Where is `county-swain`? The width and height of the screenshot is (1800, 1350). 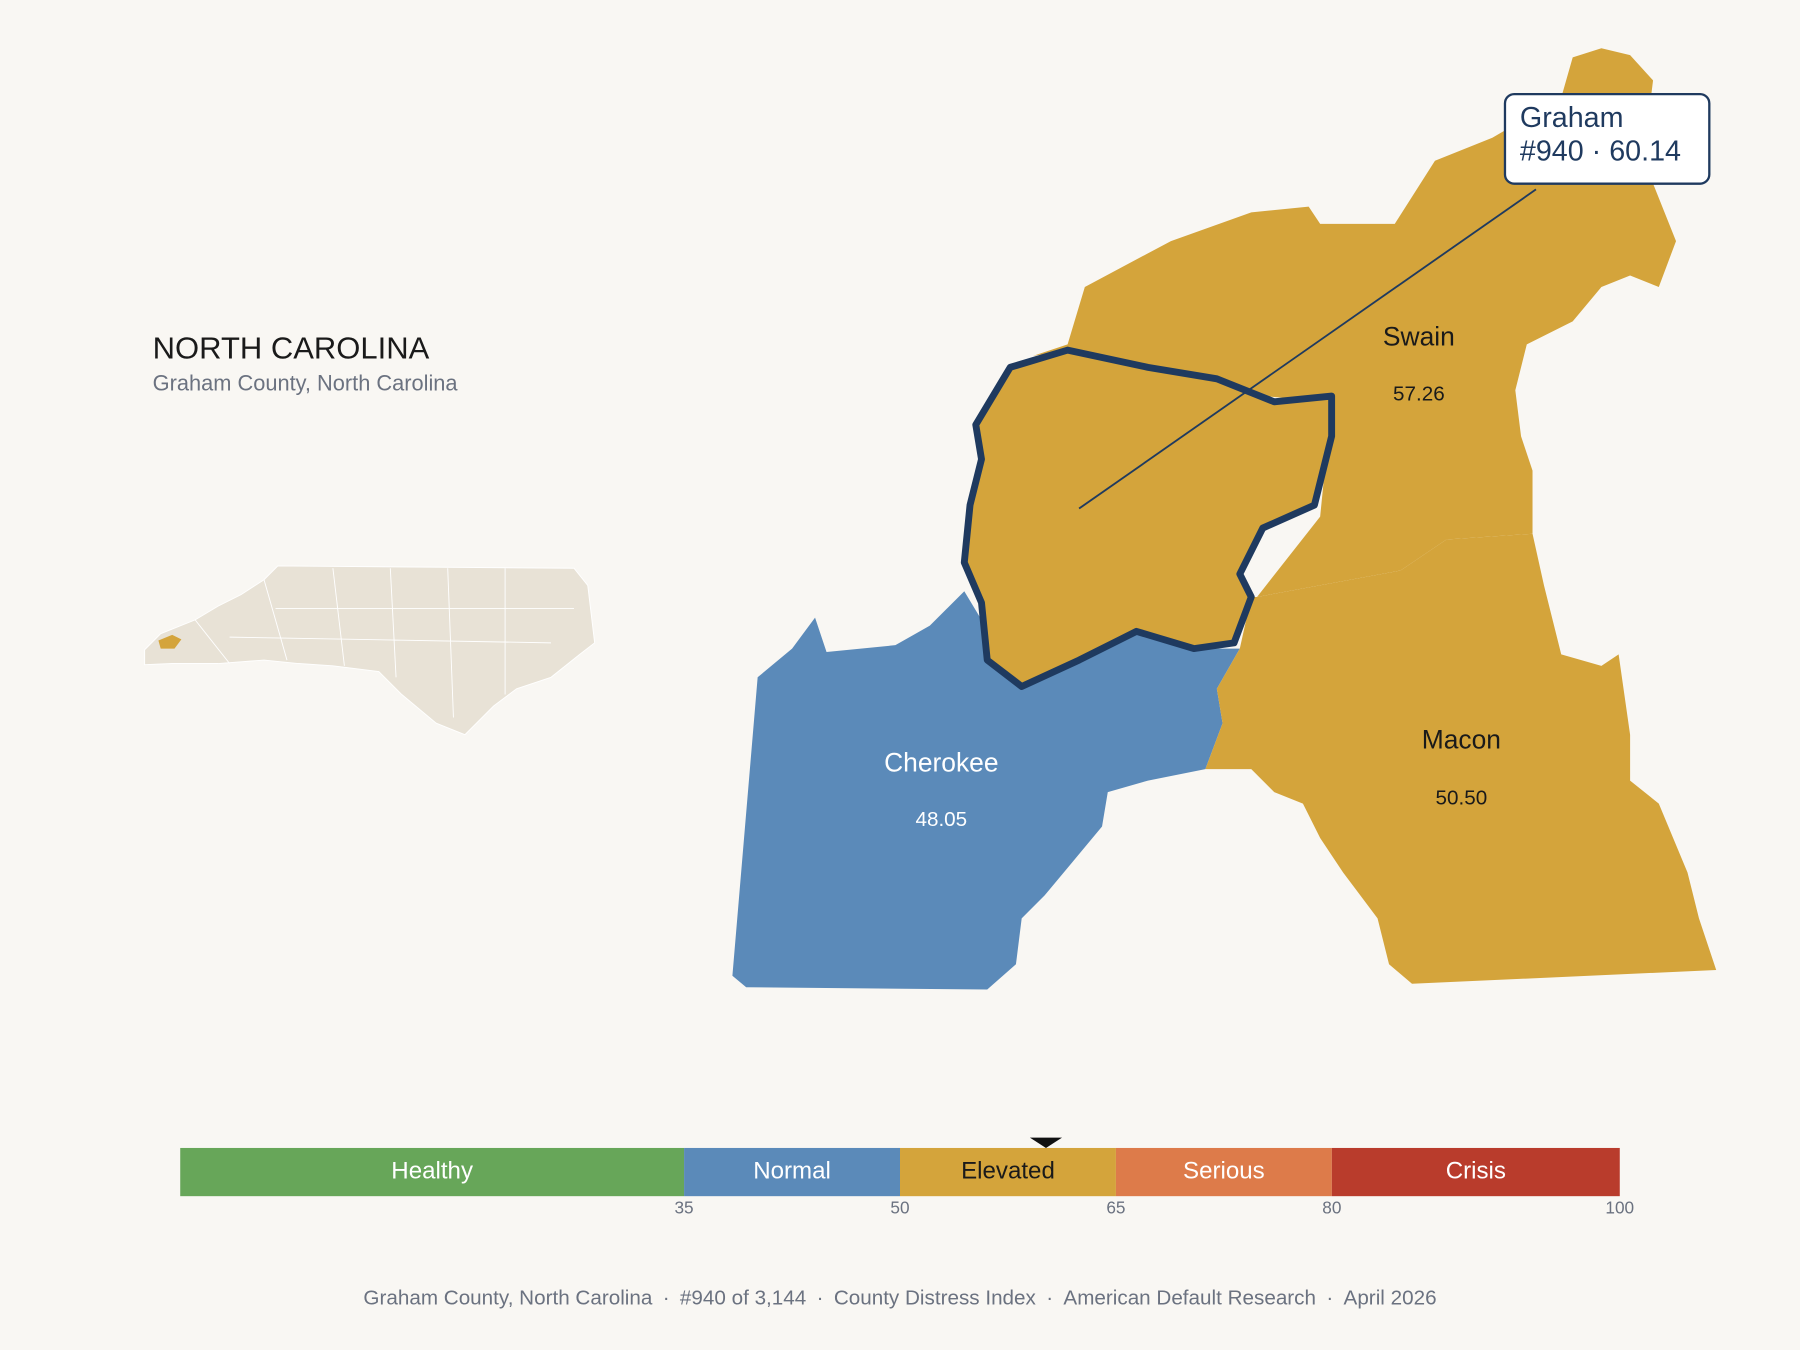 county-swain is located at coordinates (1355, 322).